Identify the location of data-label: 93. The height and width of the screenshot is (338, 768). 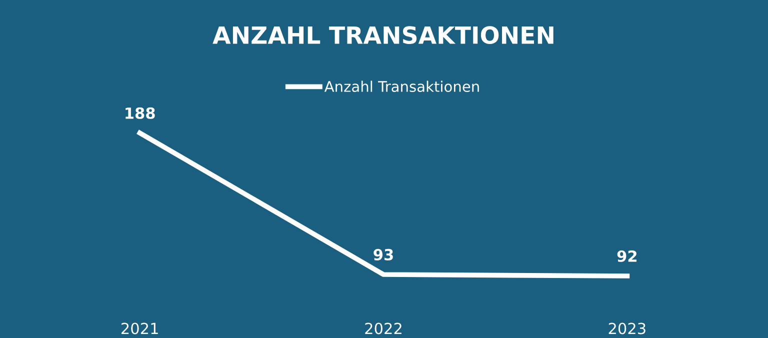
(383, 254).